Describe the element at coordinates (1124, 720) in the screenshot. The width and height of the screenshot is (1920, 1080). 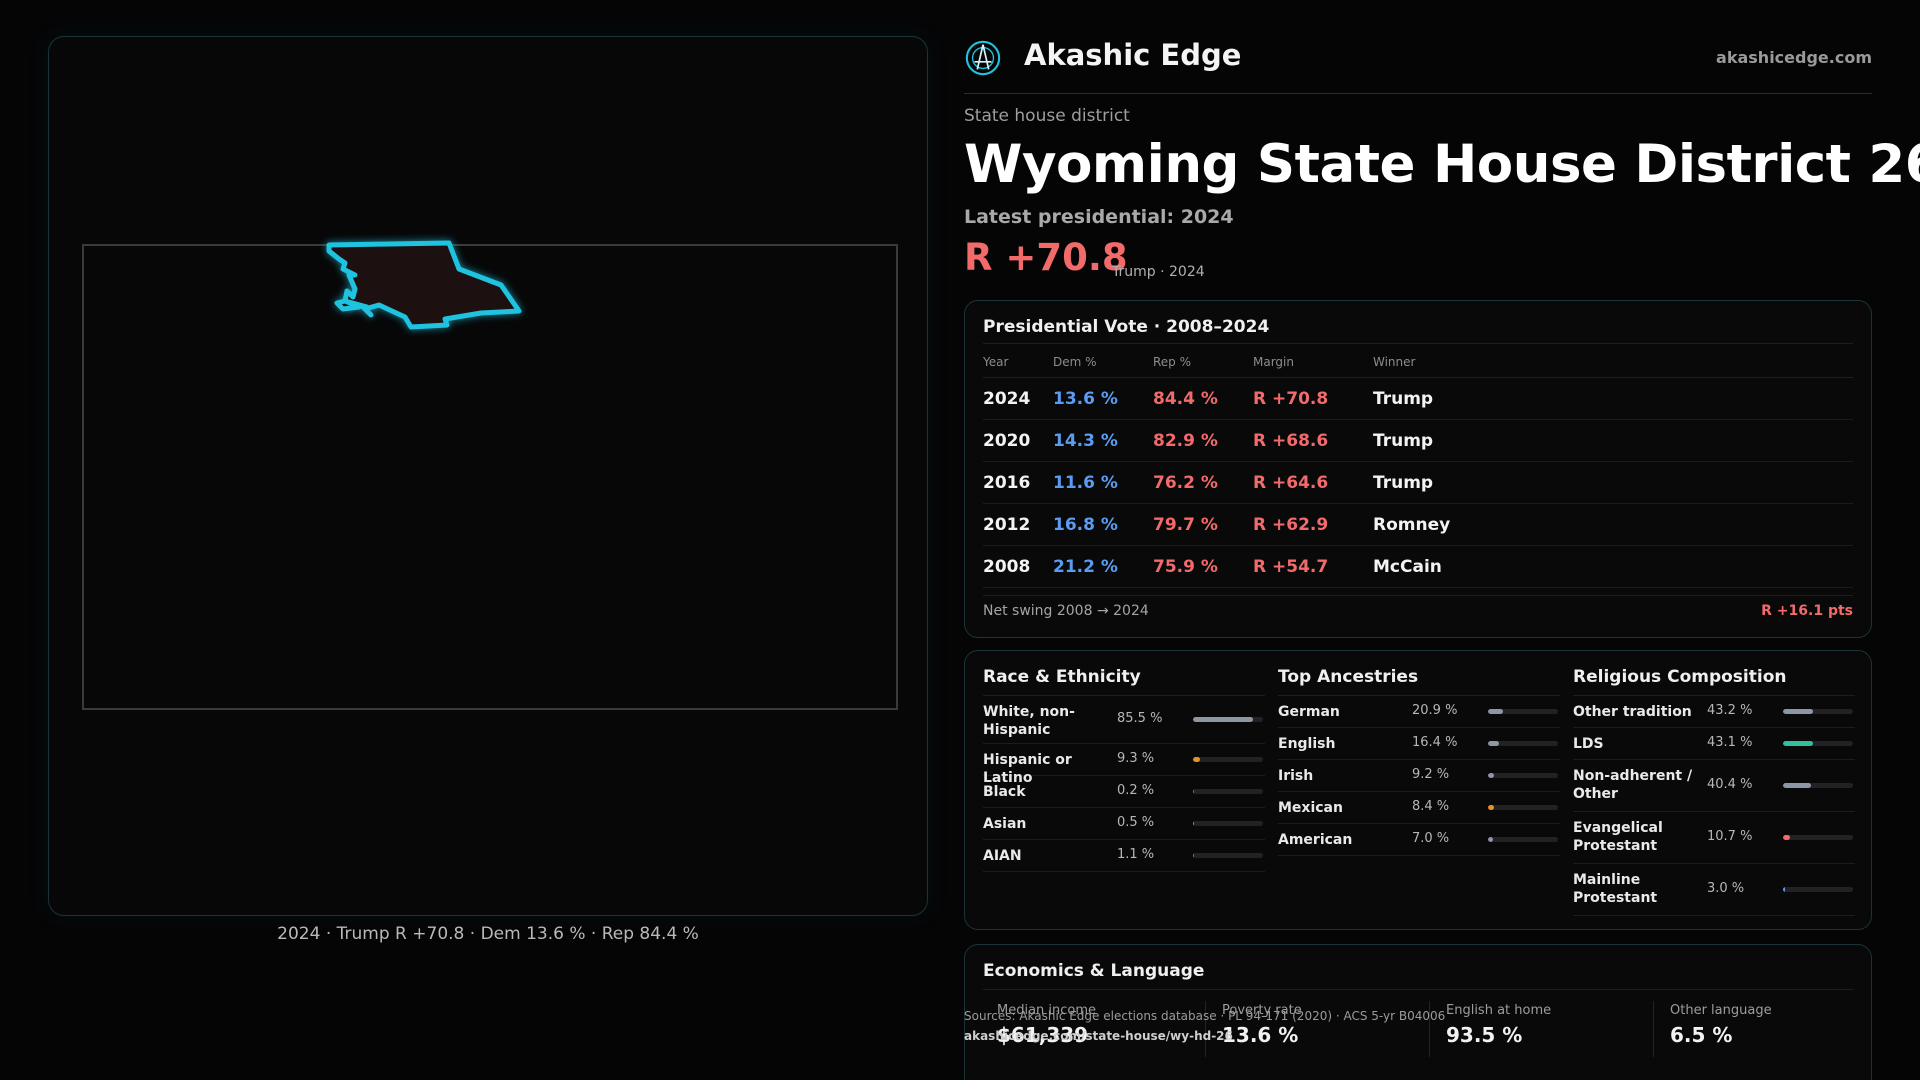
I see `race-row: White, non-Hispanic 85.5 %` at that location.